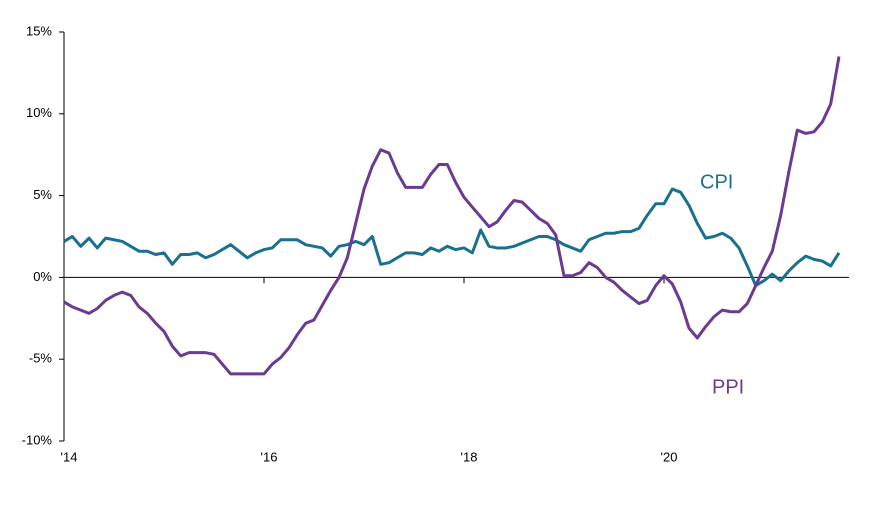  I want to click on x-tick-label: '16, so click(269, 456).